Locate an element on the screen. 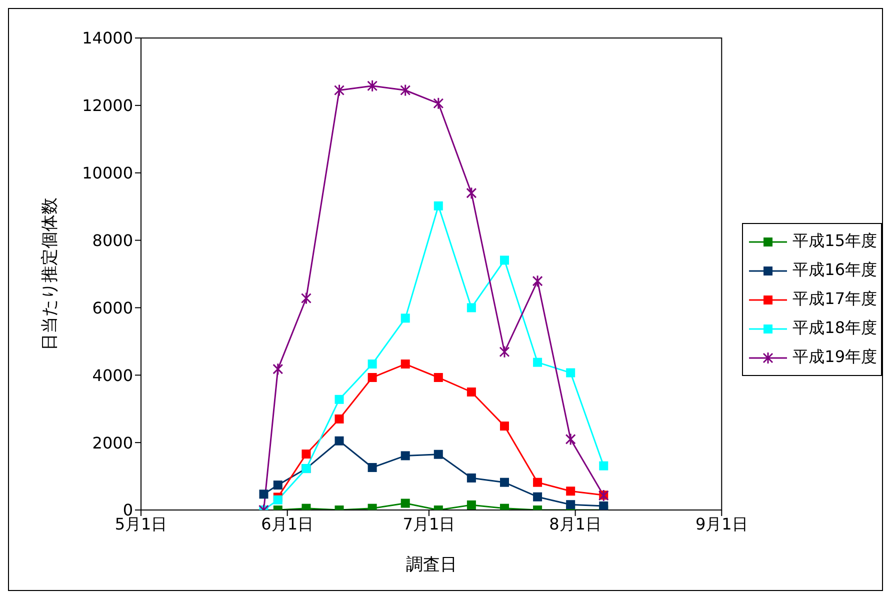  y-tick-label: 6000 is located at coordinates (112, 308).